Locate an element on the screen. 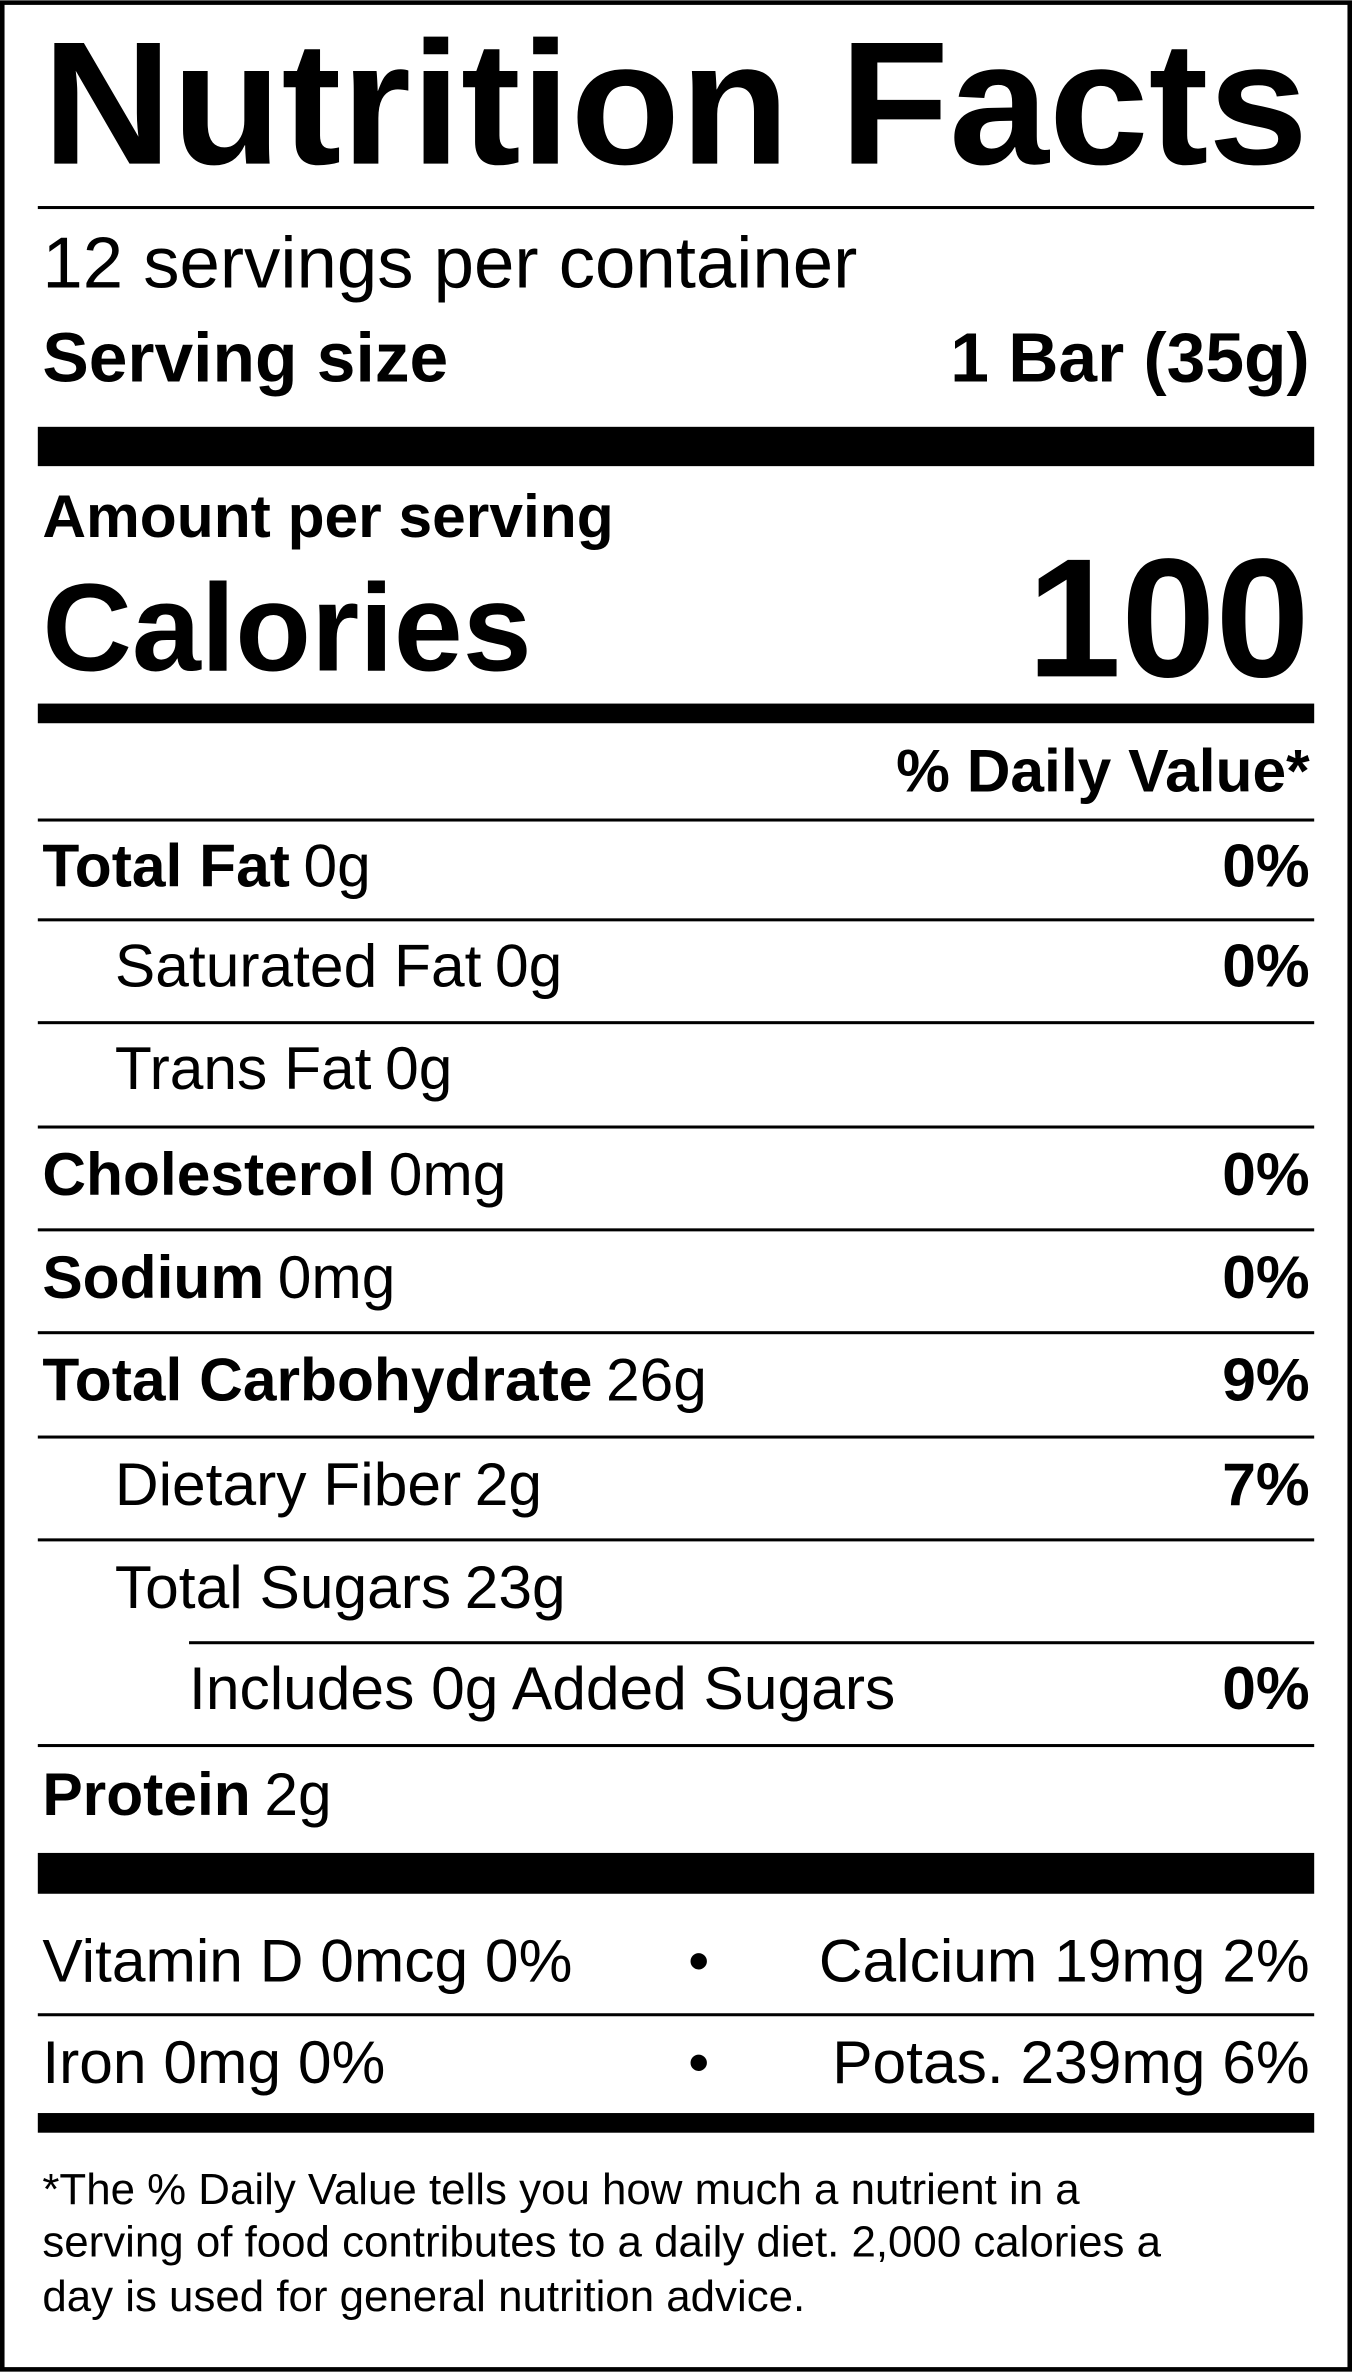 The image size is (1352, 2372). nutrient-label: Trans Fat 0g is located at coordinates (283, 1068).